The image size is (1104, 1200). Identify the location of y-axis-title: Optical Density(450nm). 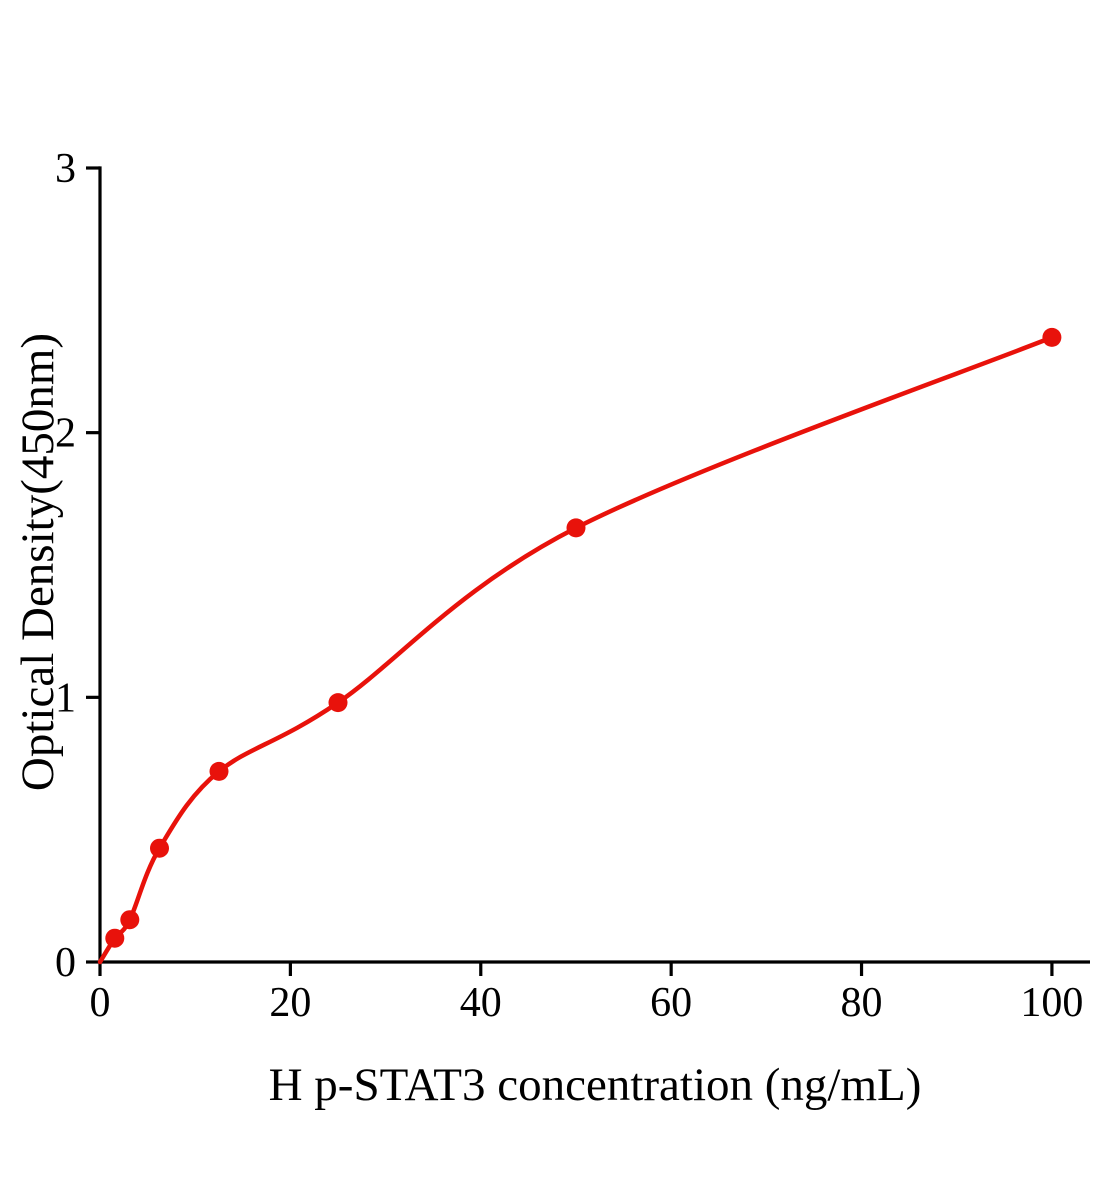
(38, 562).